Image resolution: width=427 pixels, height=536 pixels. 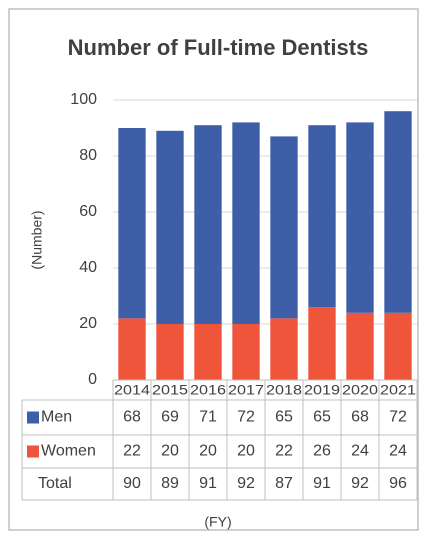 What do you see at coordinates (88, 267) in the screenshot?
I see `y-tick-label: 40` at bounding box center [88, 267].